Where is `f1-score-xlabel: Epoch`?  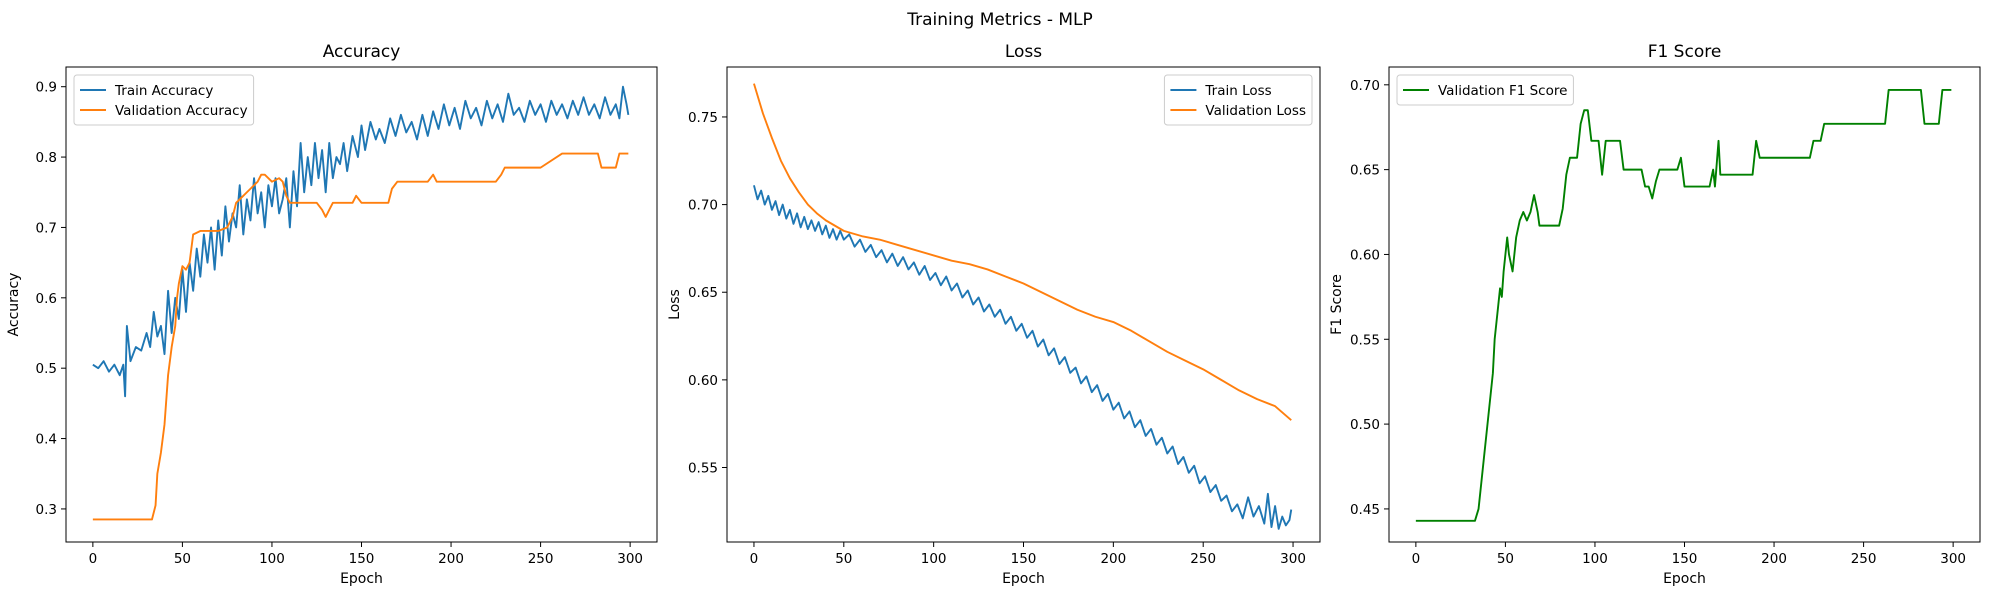
f1-score-xlabel: Epoch is located at coordinates (1684, 579).